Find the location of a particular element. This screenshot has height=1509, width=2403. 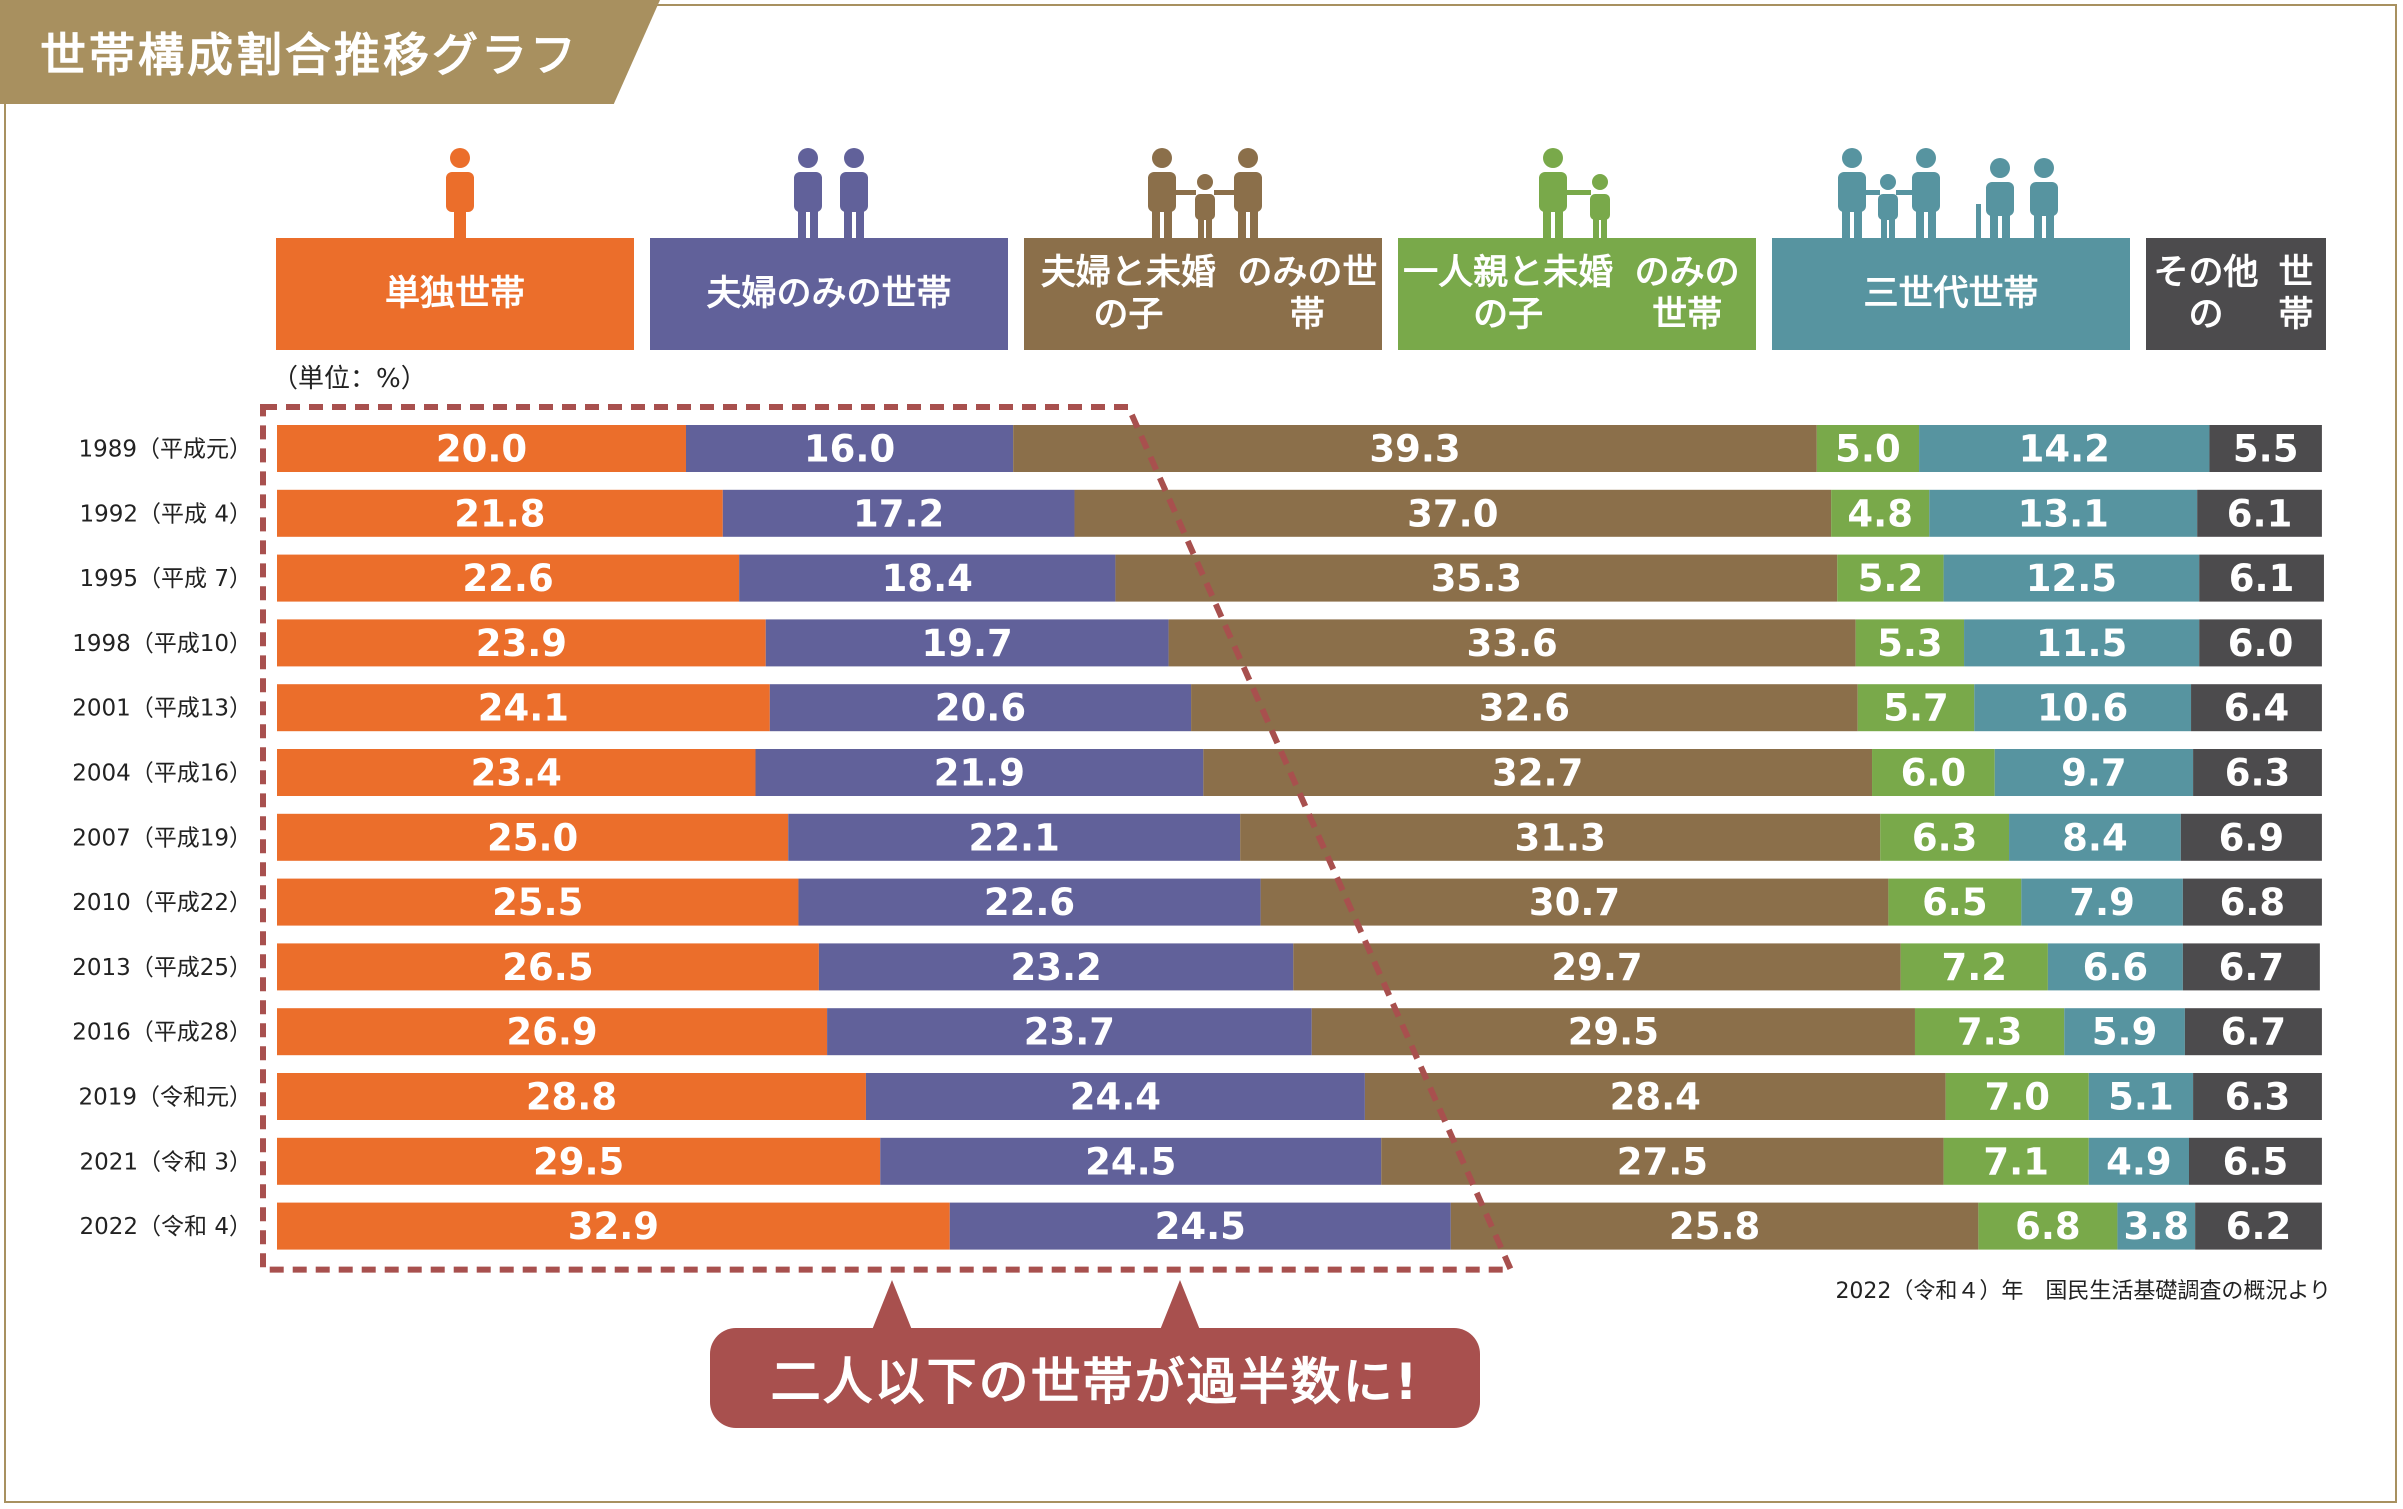

data-label: 5.9 is located at coordinates (2125, 1032).